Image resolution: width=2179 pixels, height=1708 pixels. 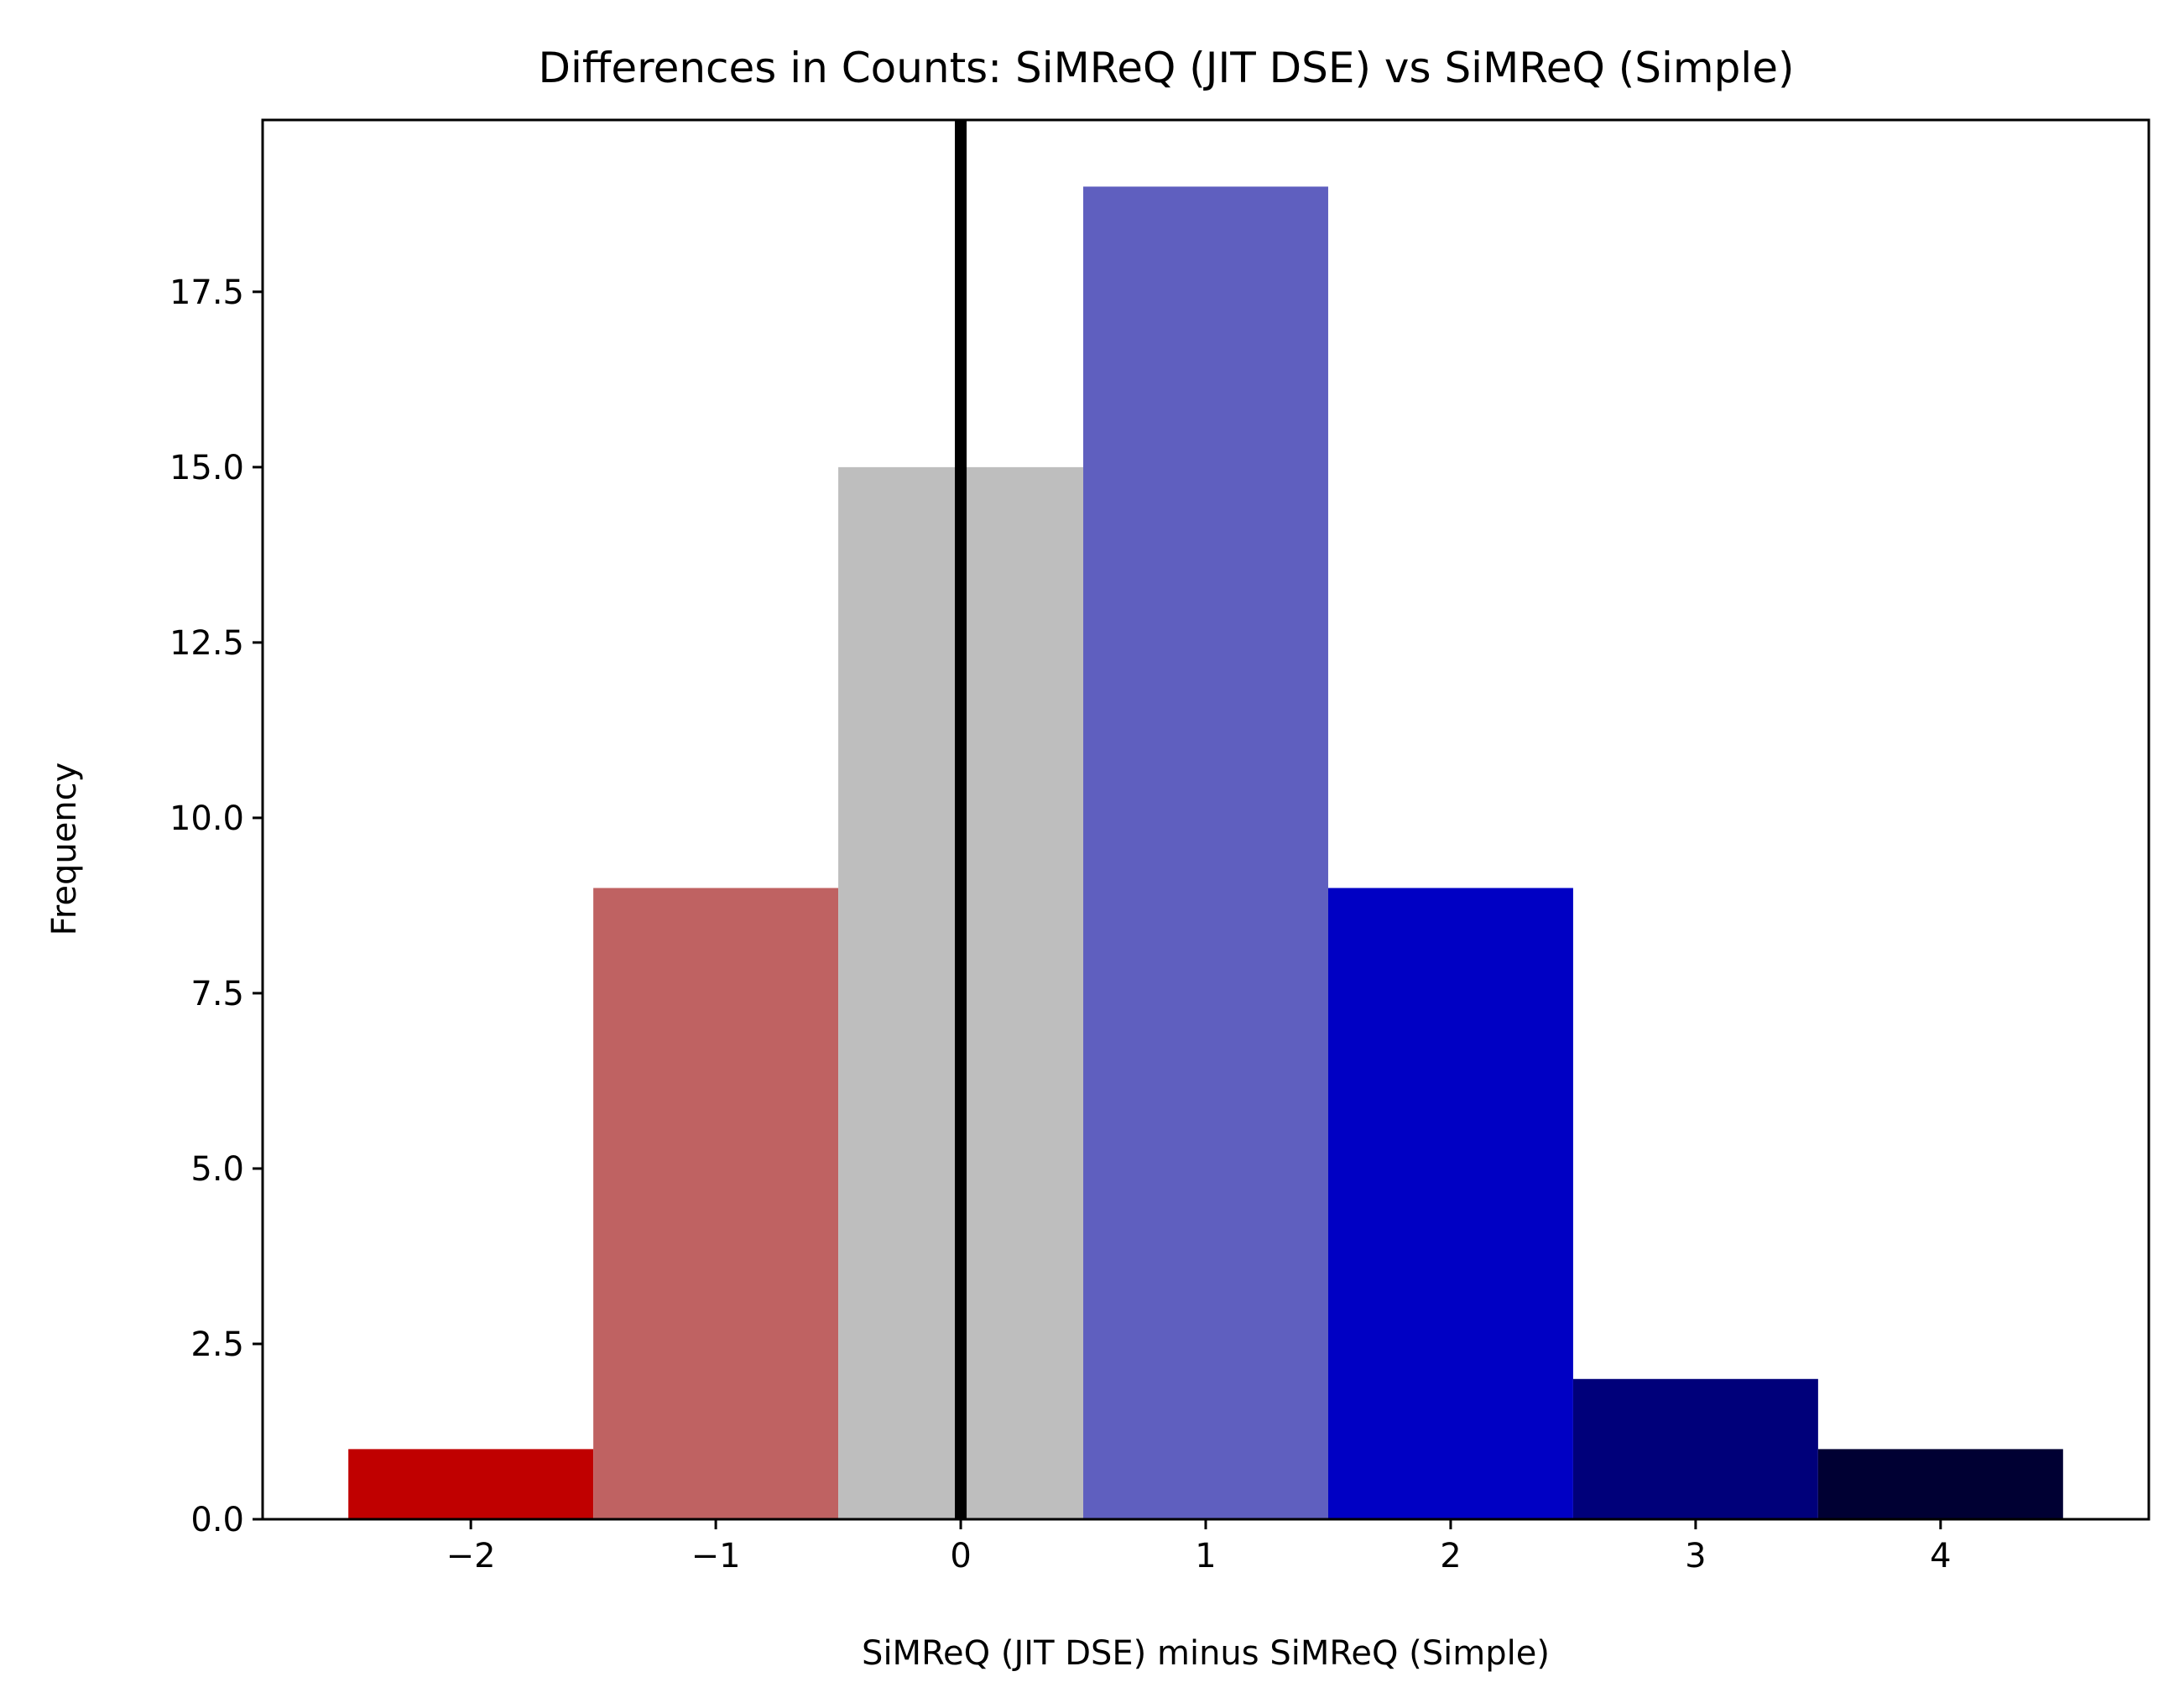 I want to click on x-tick-label: 4, so click(x=1941, y=1556).